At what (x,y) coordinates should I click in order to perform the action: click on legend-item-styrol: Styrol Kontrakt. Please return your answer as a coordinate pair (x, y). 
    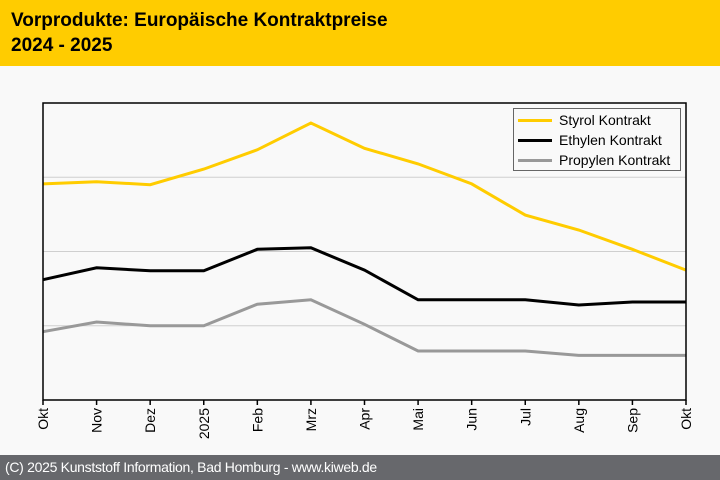
    Looking at the image, I should click on (584, 120).